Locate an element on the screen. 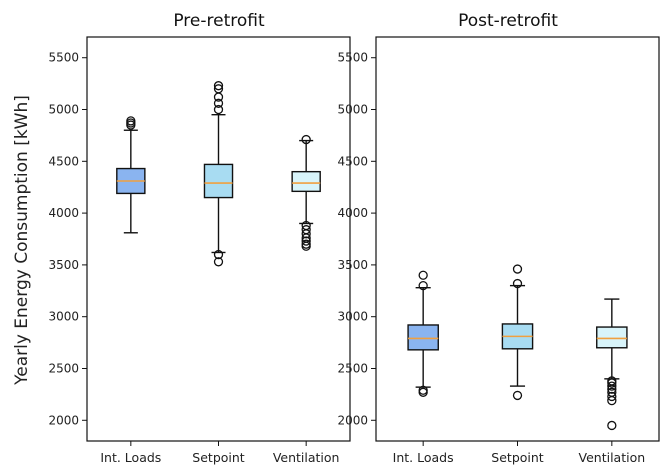 The width and height of the screenshot is (664, 468). panel-title-post-retrofit: Post-retrofit is located at coordinates (508, 21).